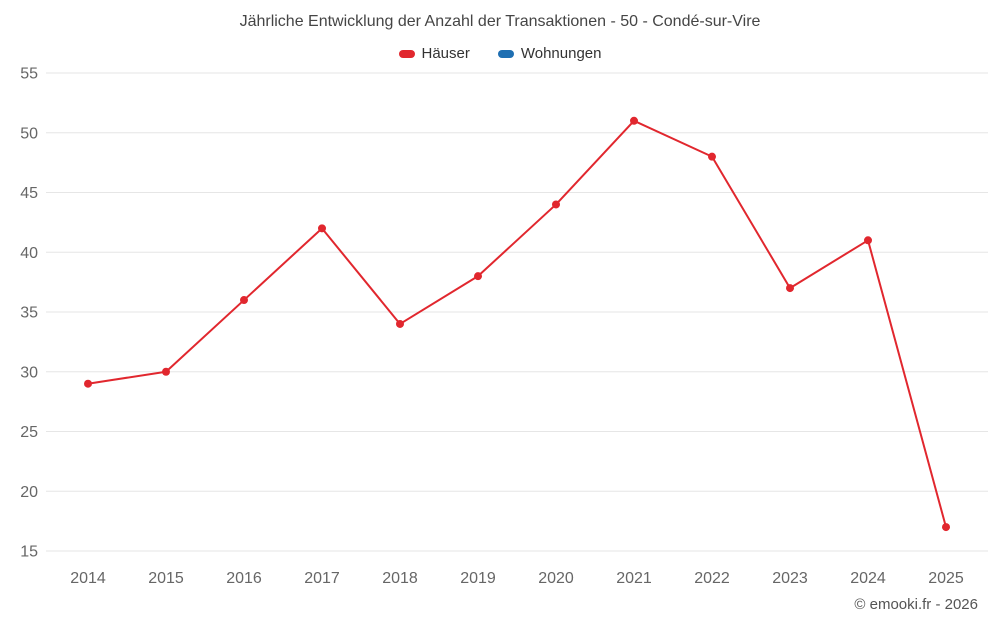 The height and width of the screenshot is (625, 1000). What do you see at coordinates (916, 604) in the screenshot?
I see `credit-text: © emooki.fr - 2026` at bounding box center [916, 604].